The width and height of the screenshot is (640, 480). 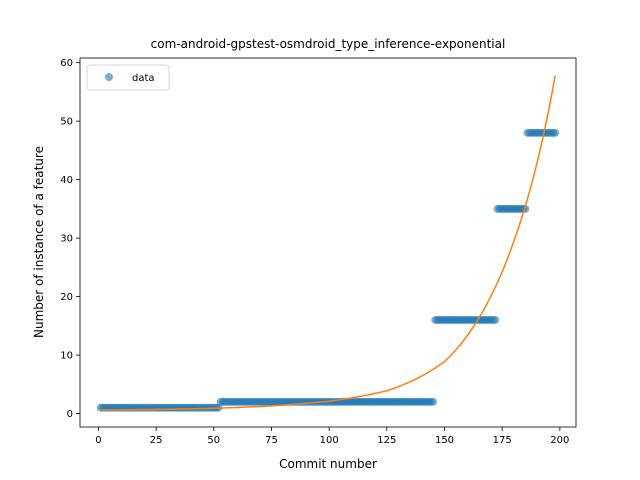 I want to click on legend: data, so click(x=128, y=77).